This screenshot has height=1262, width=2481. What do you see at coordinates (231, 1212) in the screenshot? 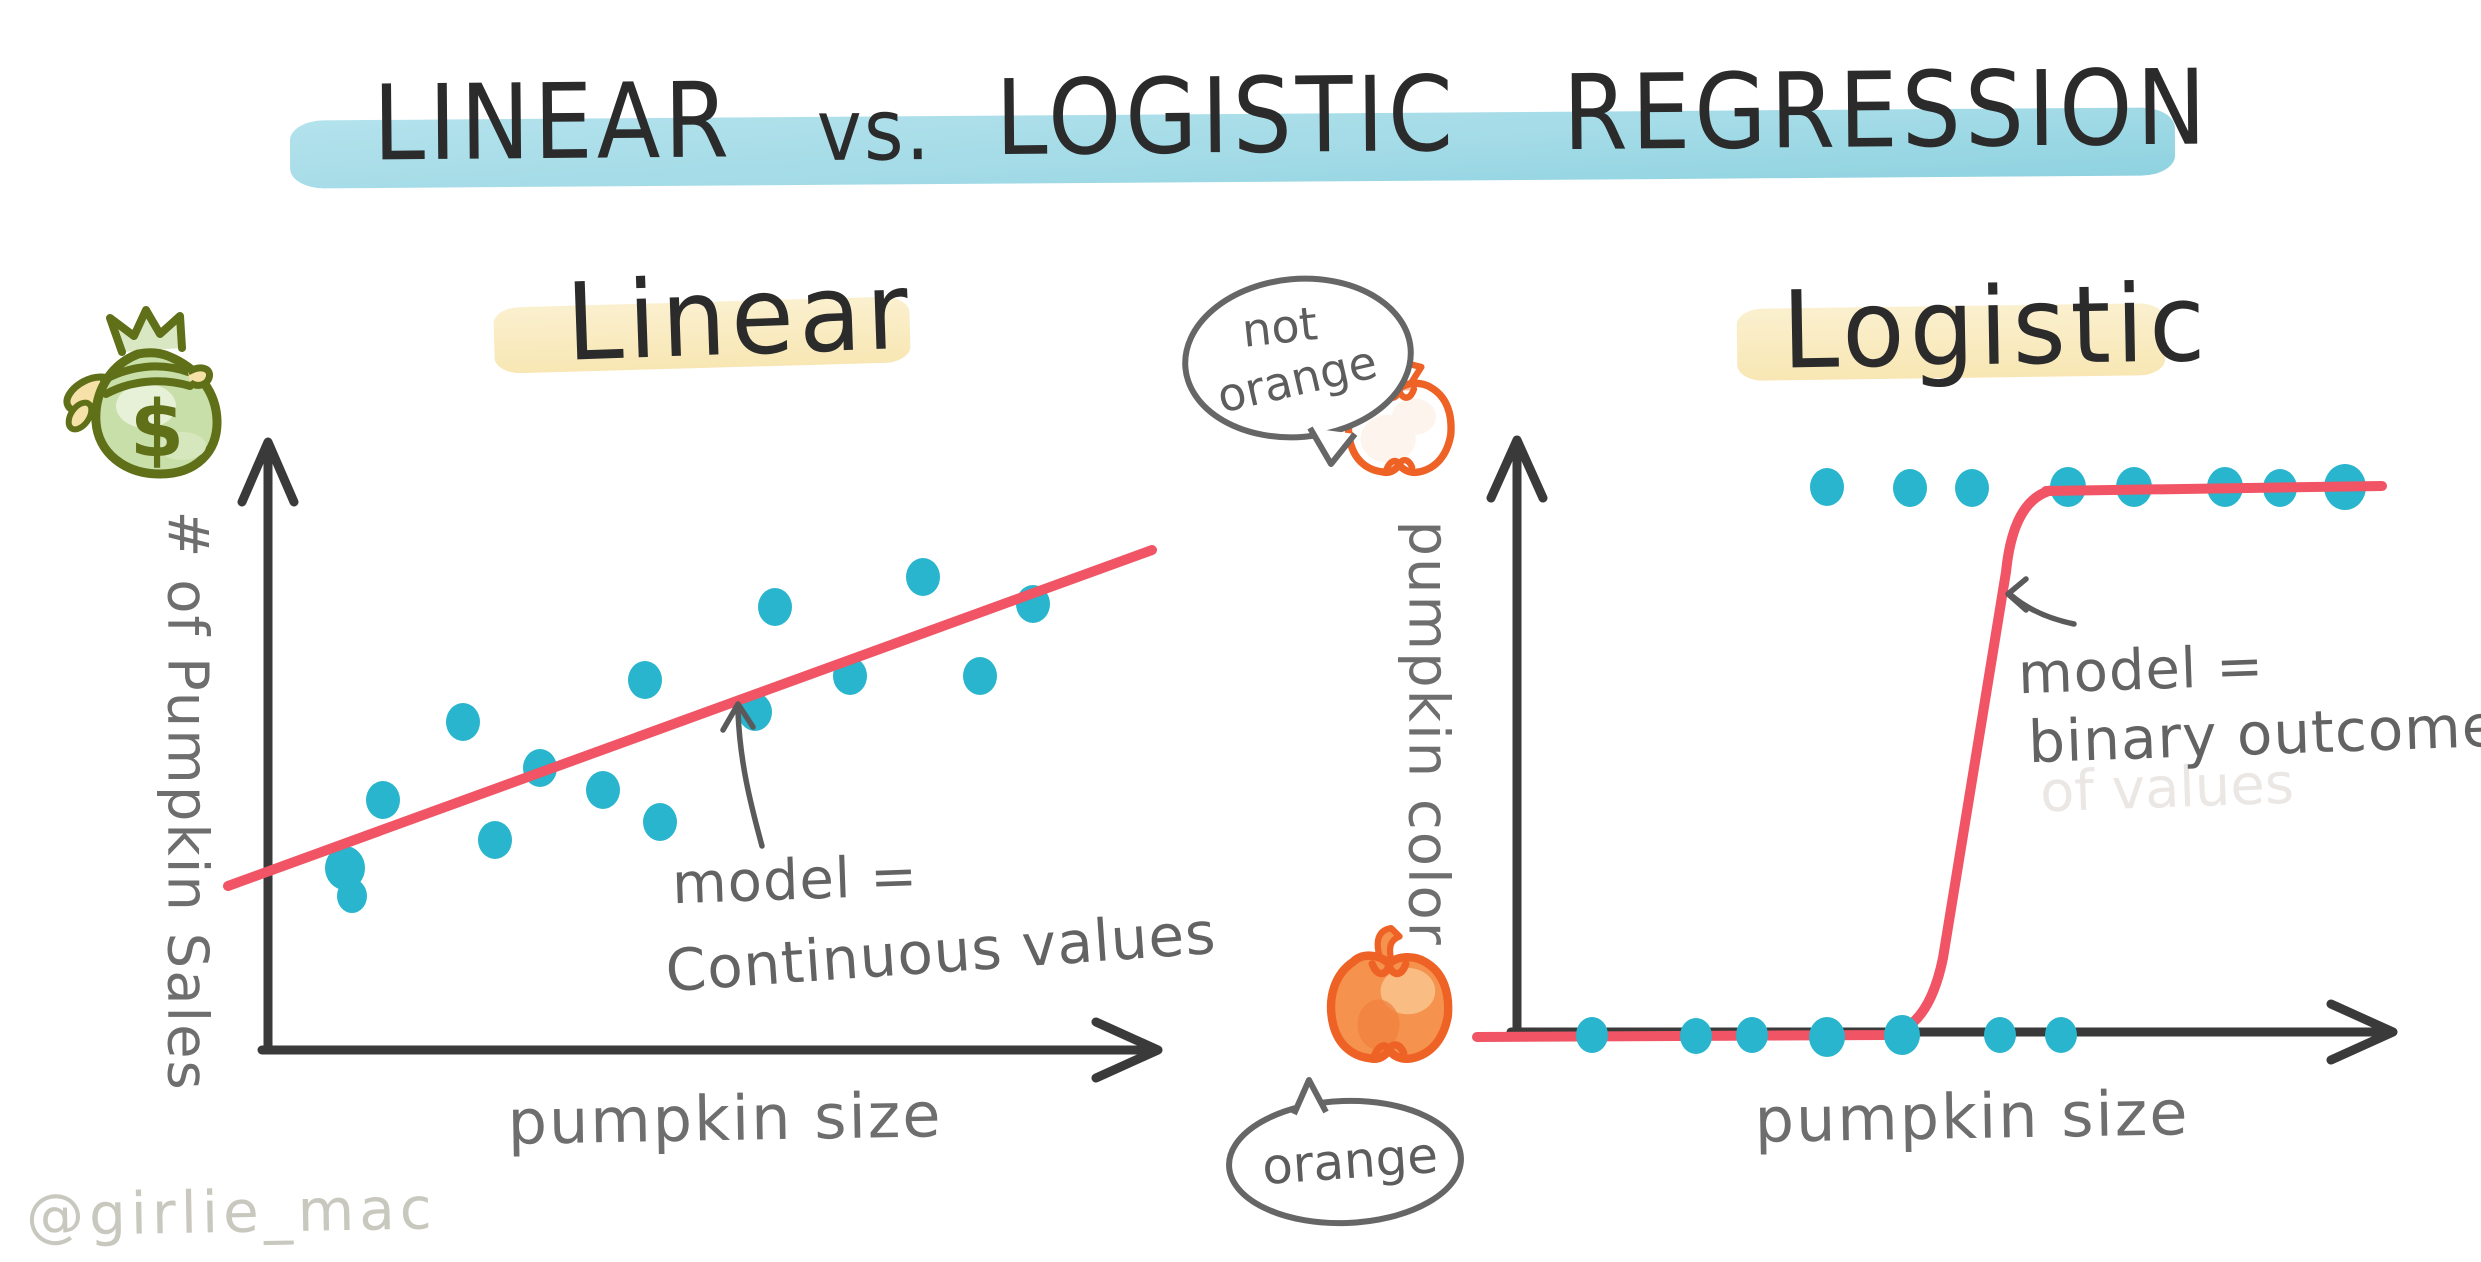
I see `watermark: @girlie_mac` at bounding box center [231, 1212].